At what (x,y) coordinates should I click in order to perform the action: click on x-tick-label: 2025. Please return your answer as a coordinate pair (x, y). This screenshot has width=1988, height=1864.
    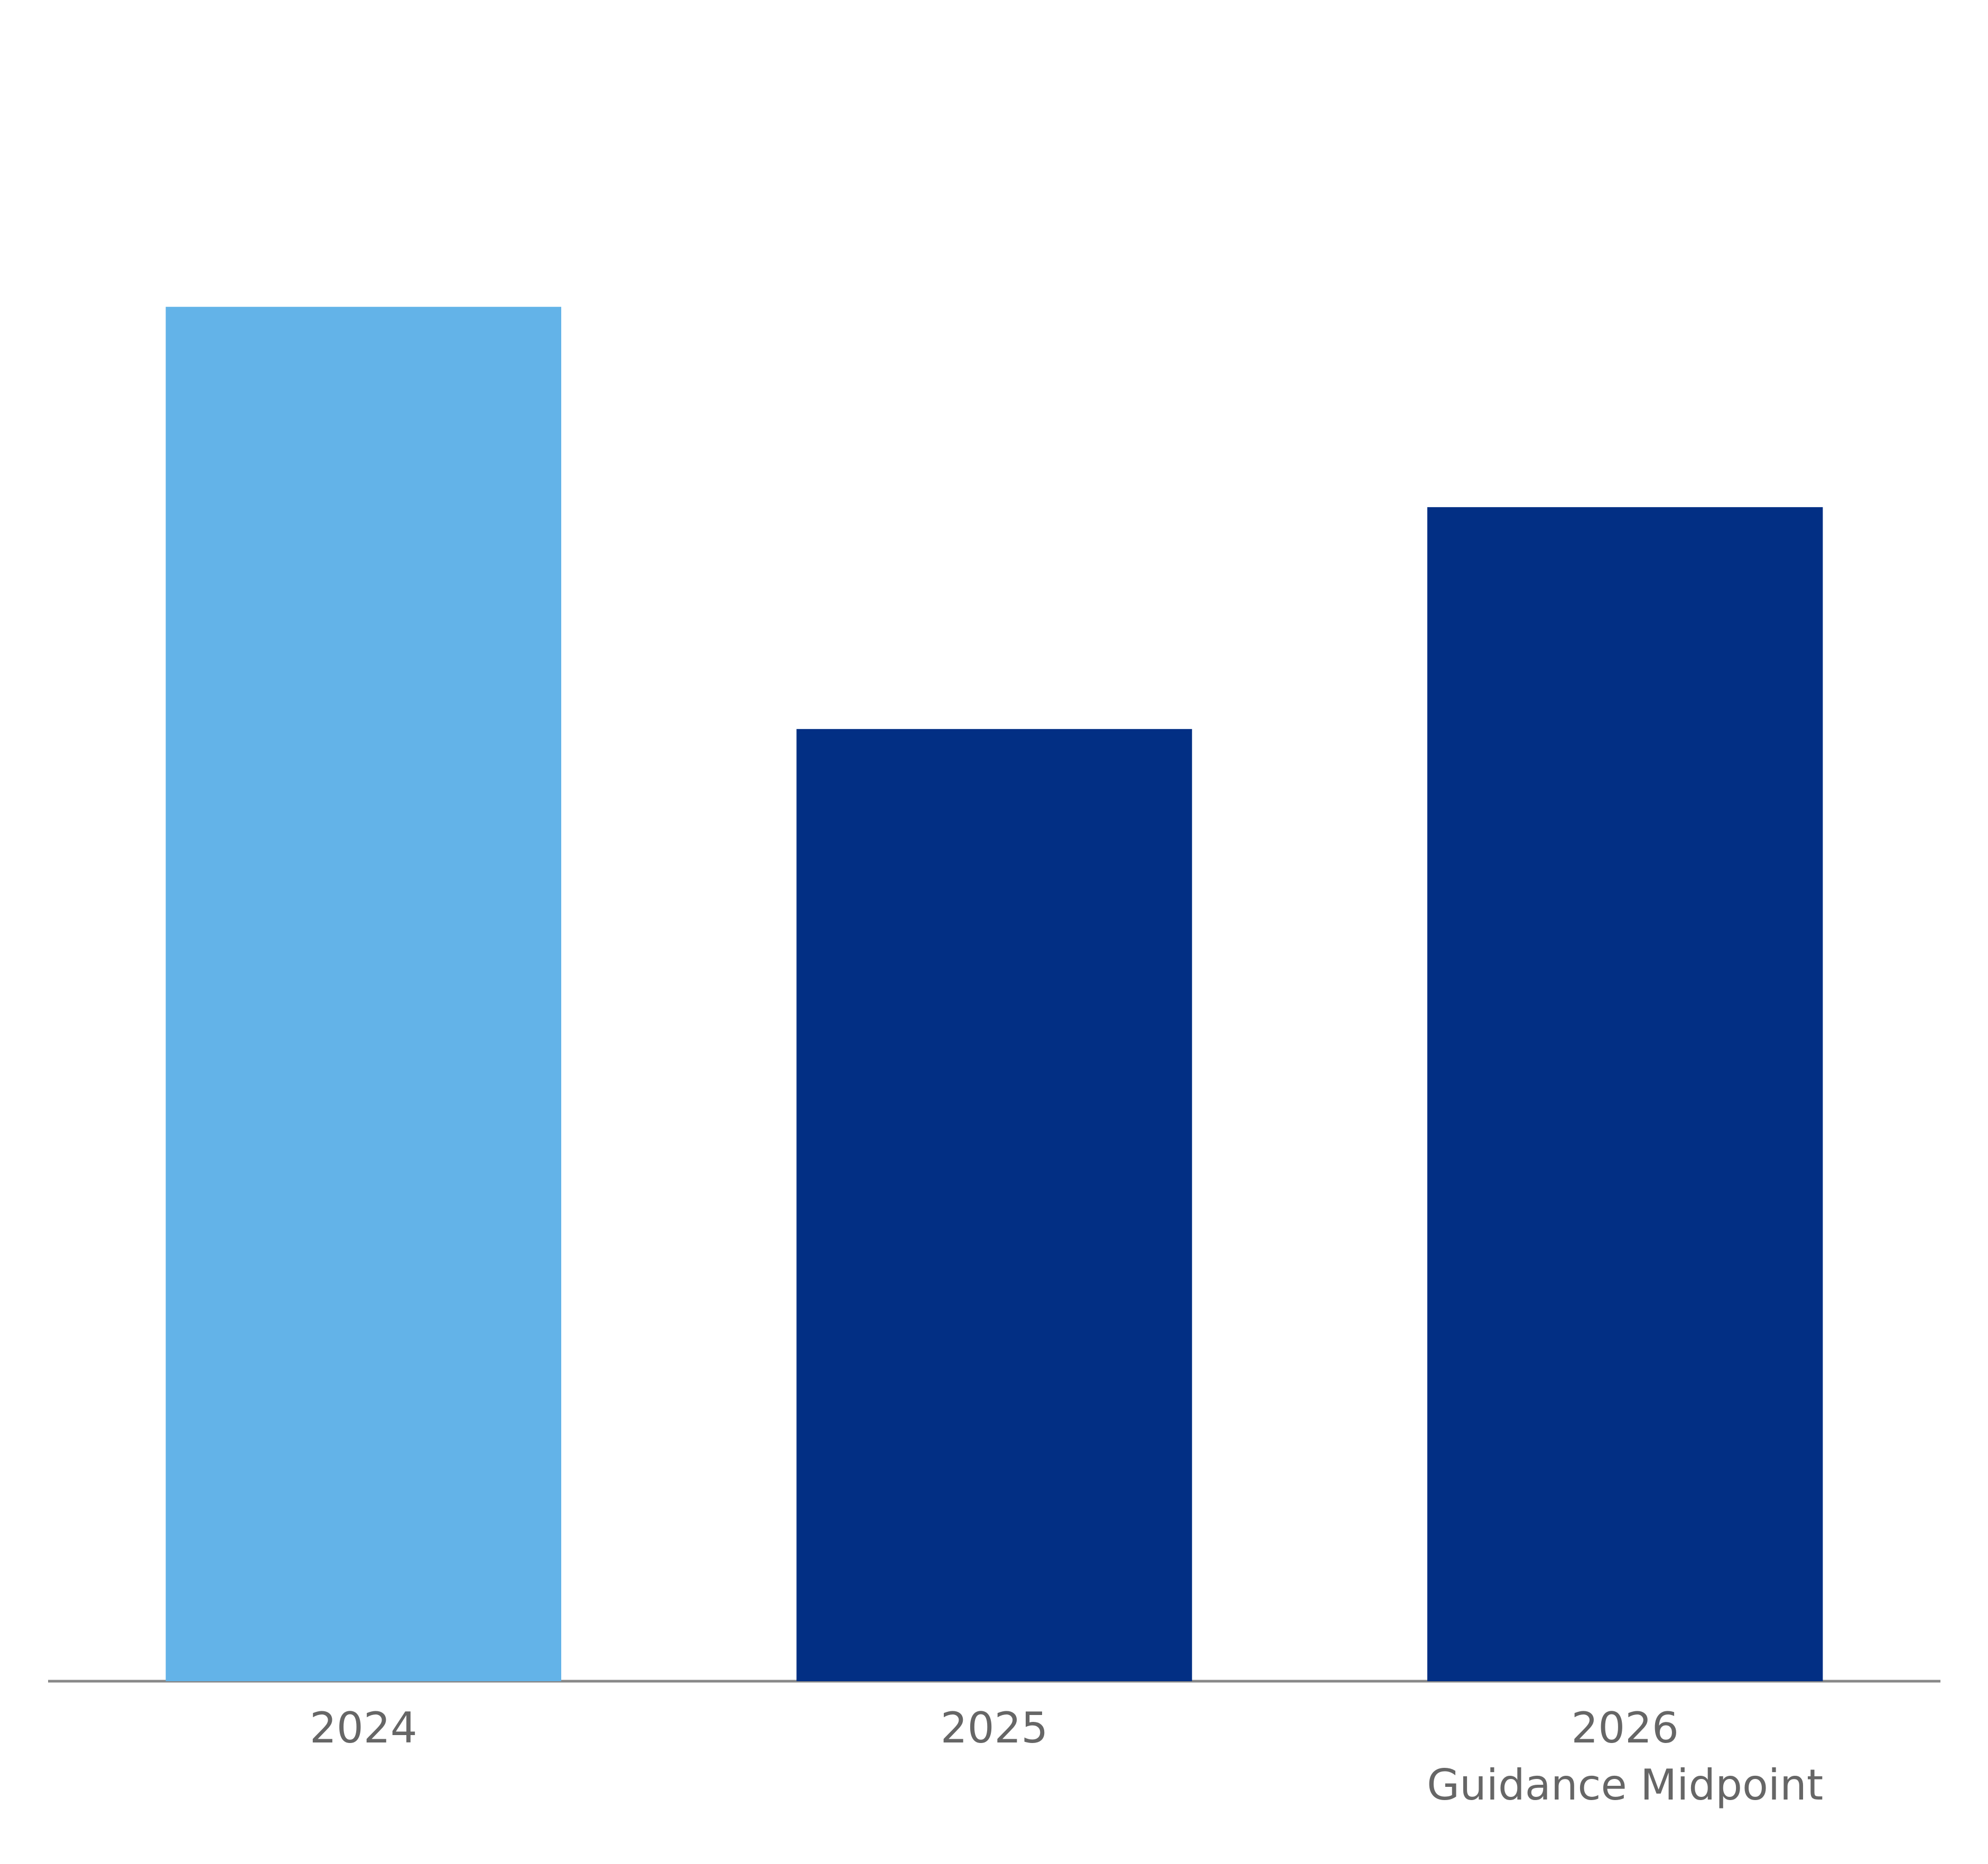
    Looking at the image, I should click on (995, 1728).